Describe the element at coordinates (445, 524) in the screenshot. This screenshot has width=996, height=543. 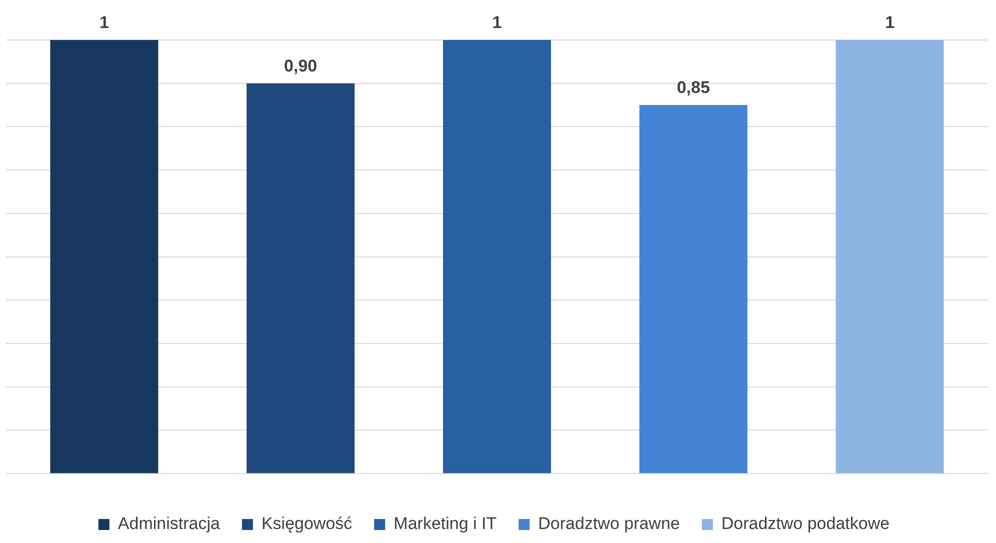
I see `legend-label: Marketing i IT` at that location.